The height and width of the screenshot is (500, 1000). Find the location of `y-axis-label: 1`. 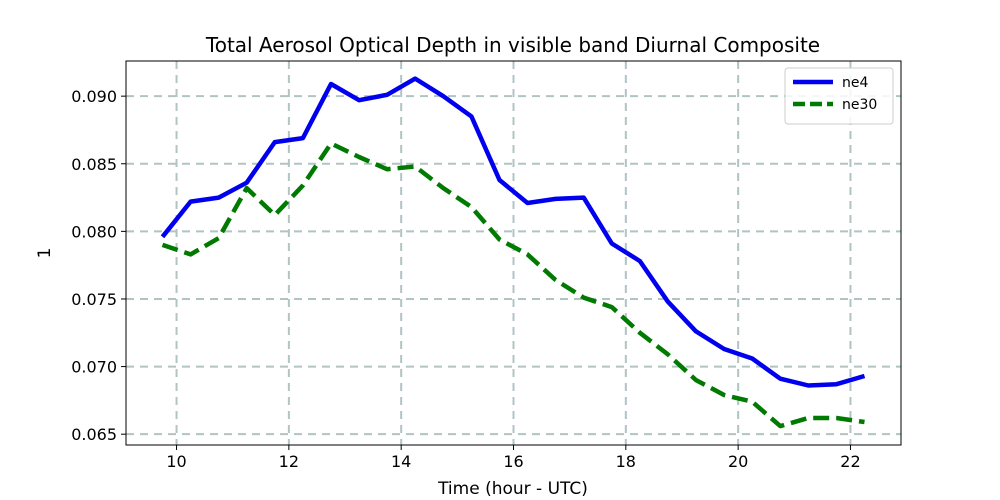

y-axis-label: 1 is located at coordinates (45, 253).